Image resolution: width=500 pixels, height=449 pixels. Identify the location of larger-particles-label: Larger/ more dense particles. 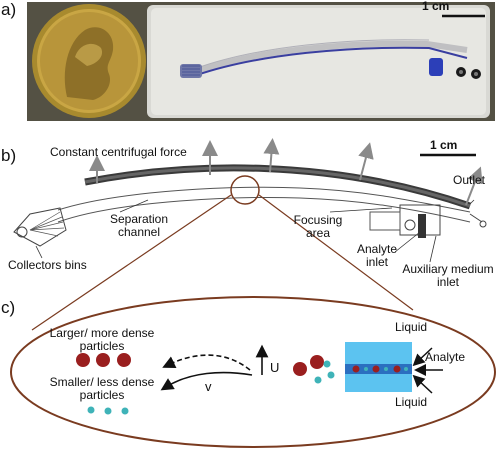
(102, 340).